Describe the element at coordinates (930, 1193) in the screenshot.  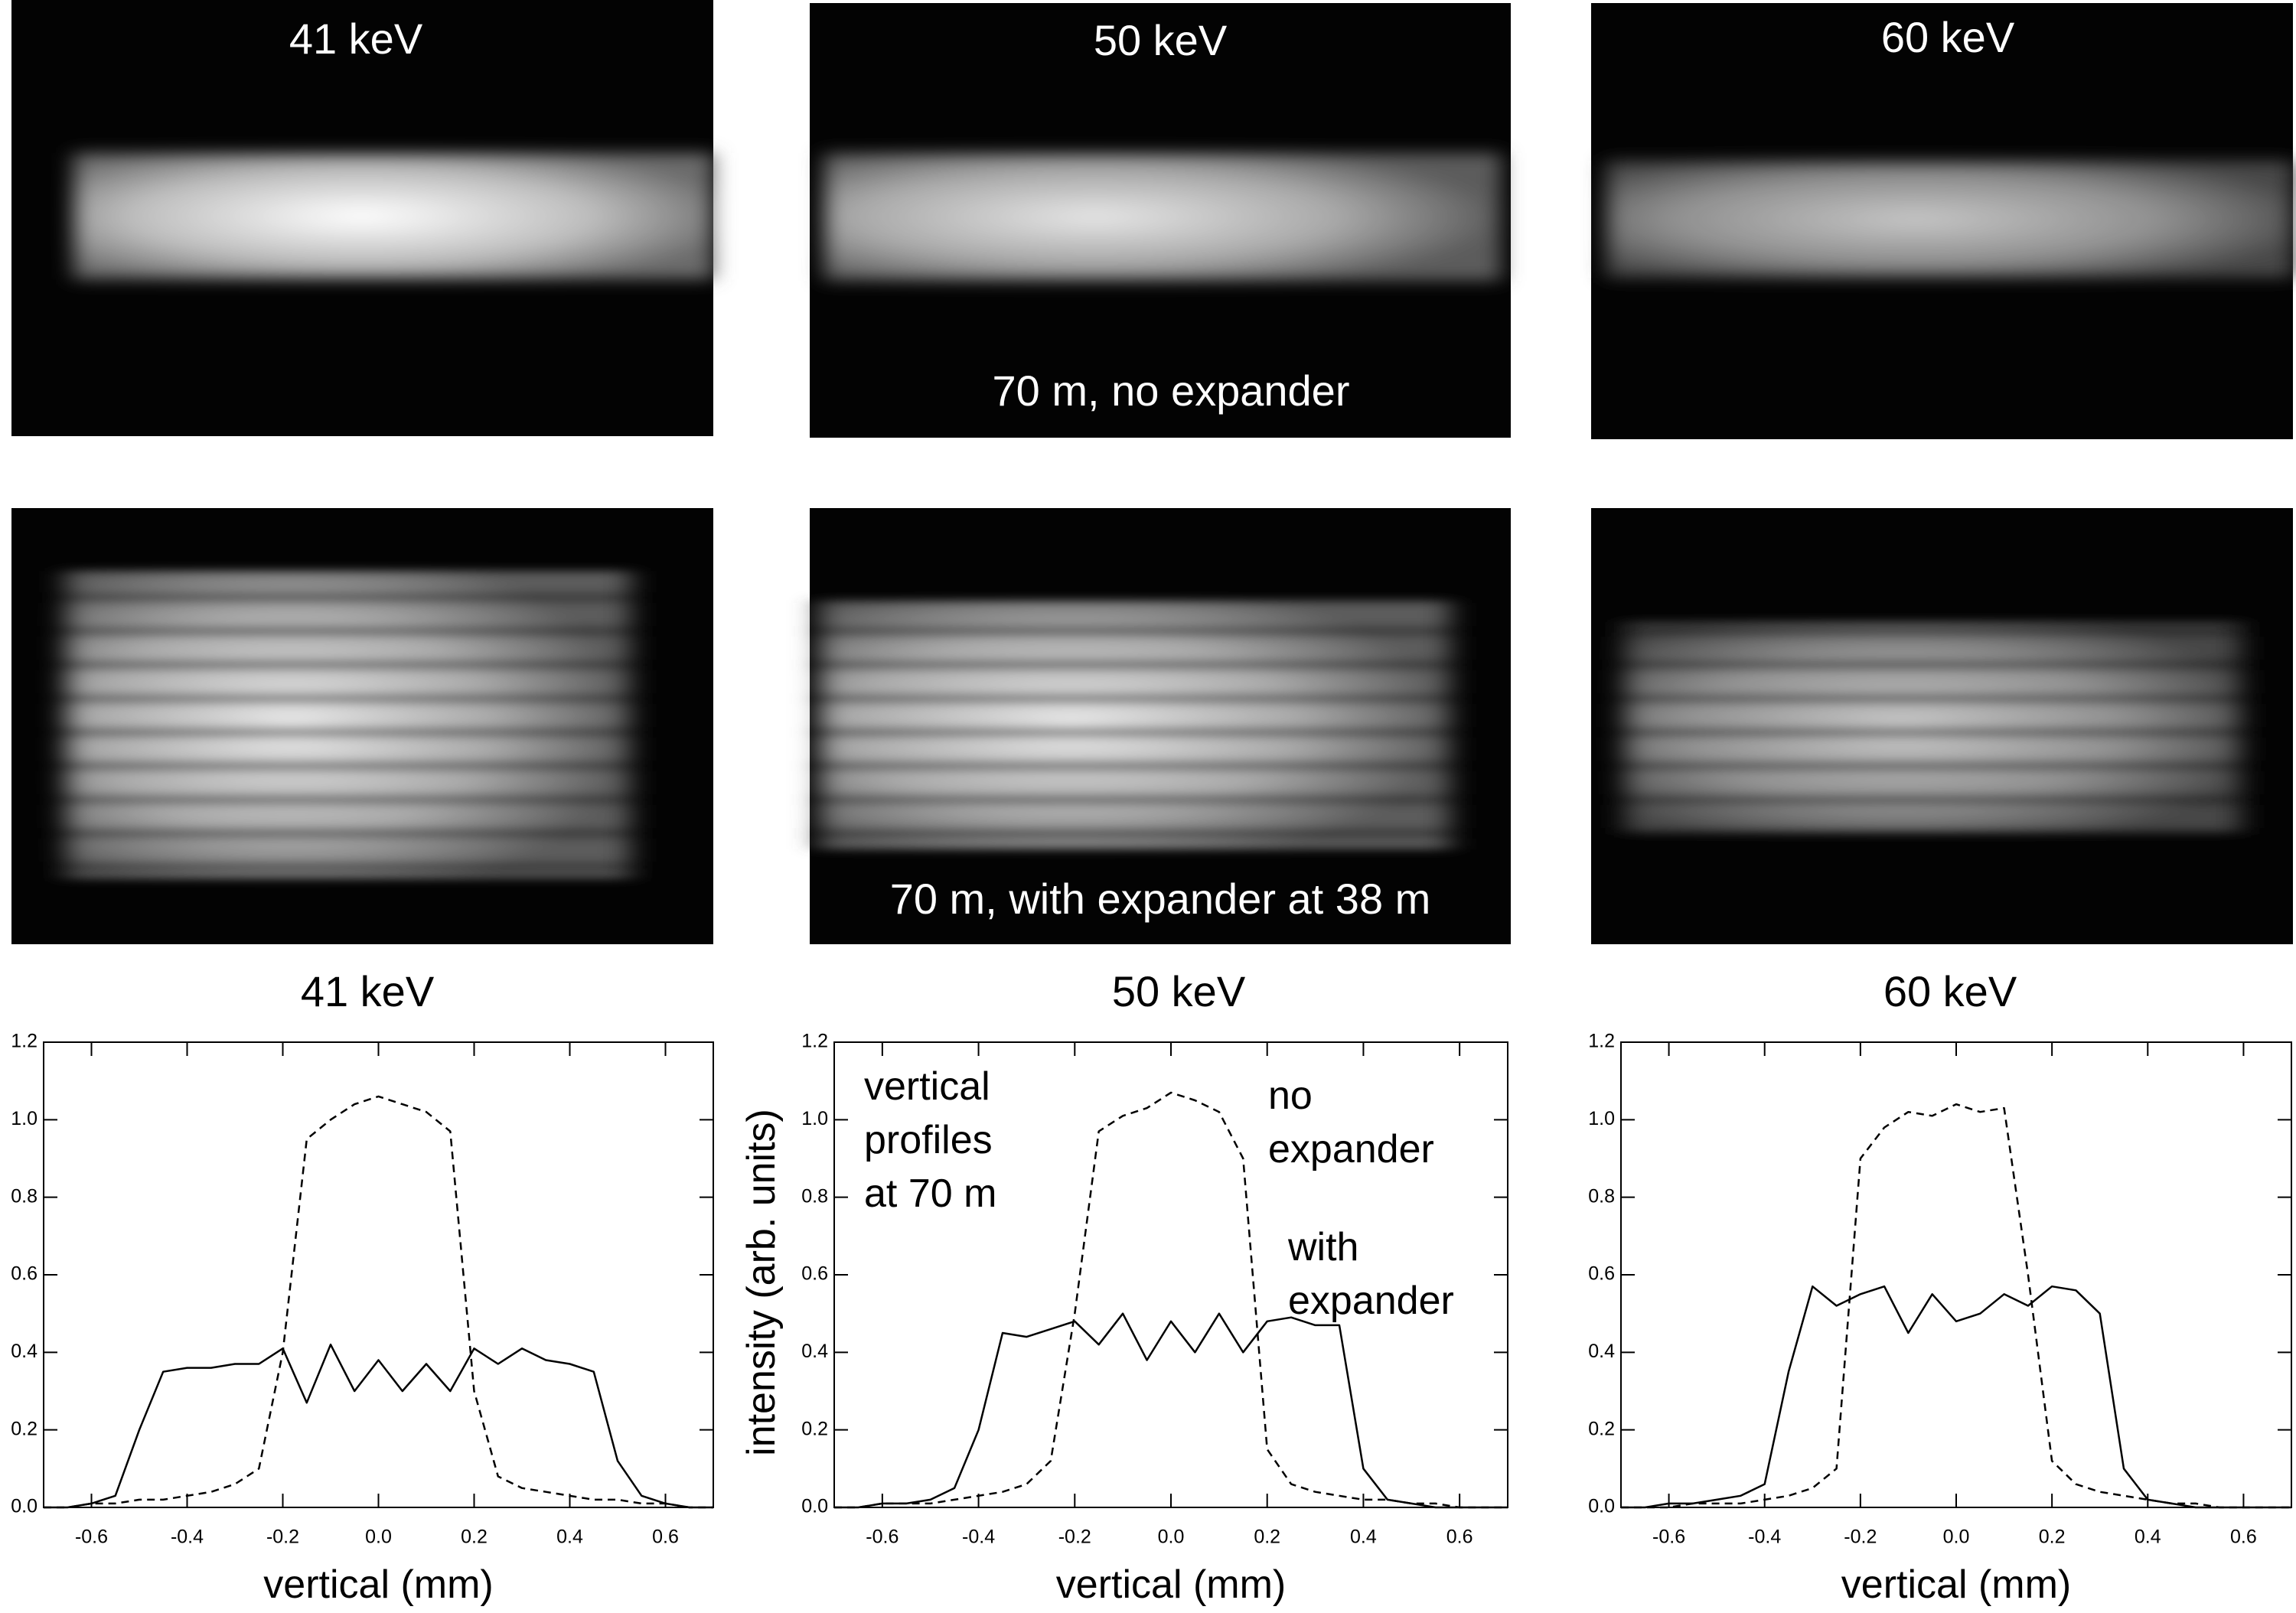
I see `annotation: at 70 m` at that location.